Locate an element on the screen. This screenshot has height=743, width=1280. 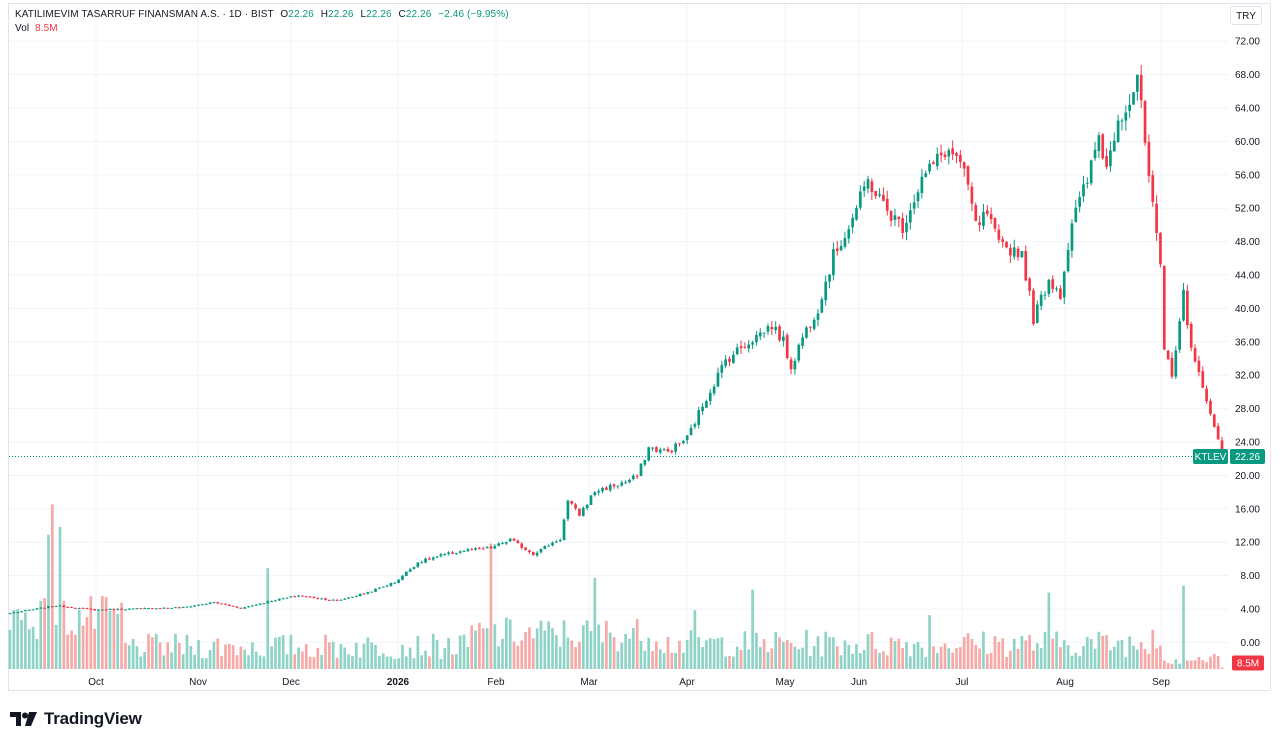
symbol-badge is located at coordinates (1210, 457).